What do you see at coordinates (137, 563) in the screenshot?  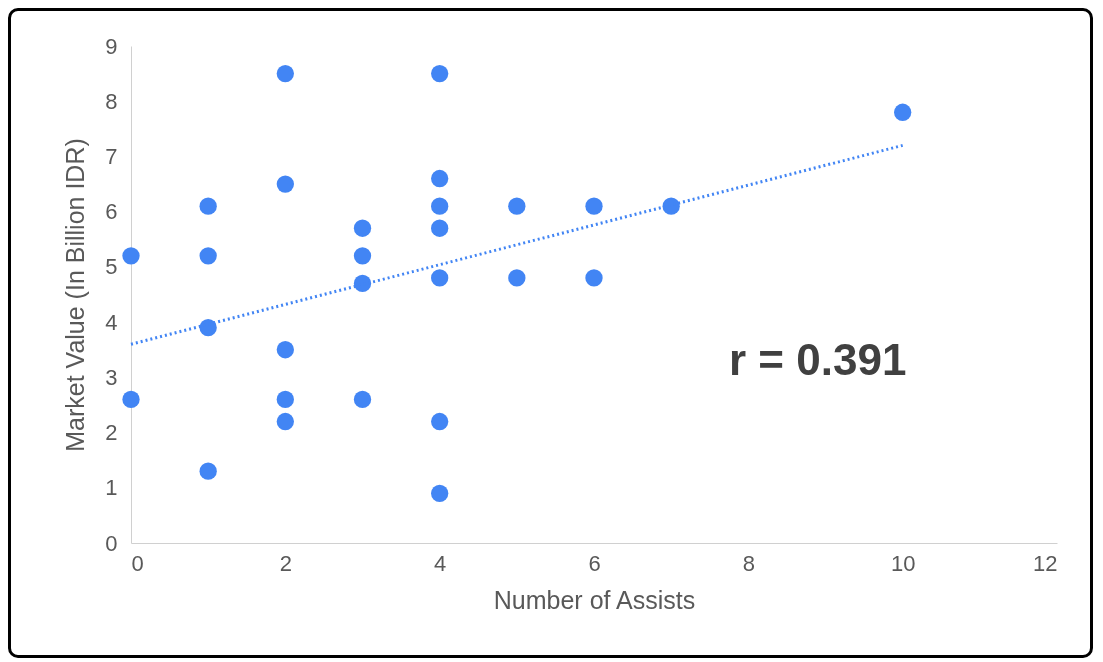 I see `x-tick-label: 0` at bounding box center [137, 563].